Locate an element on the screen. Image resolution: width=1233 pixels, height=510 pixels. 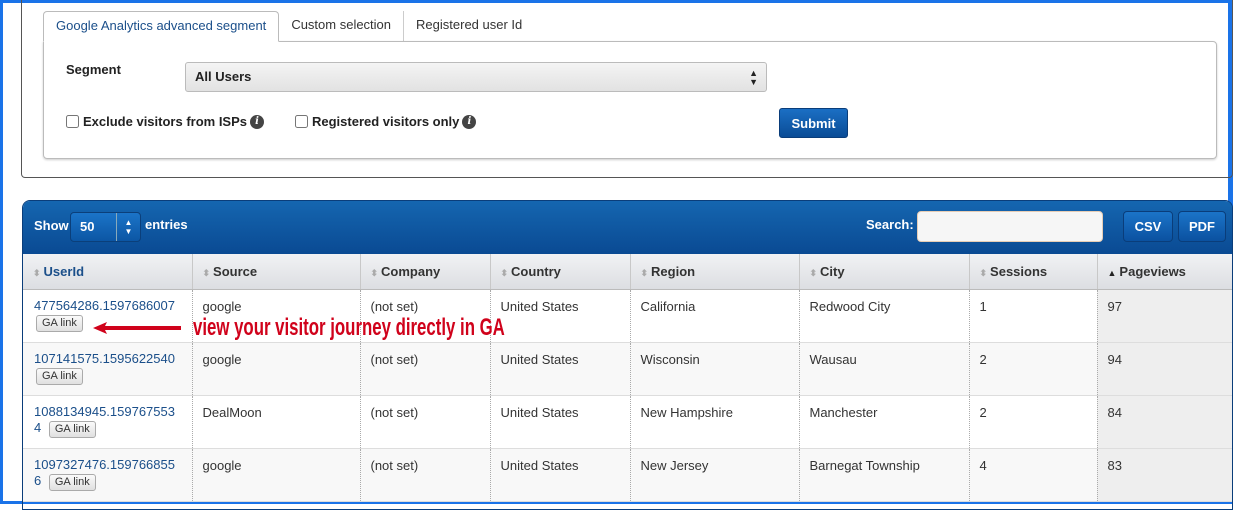
exclude-isps-input is located at coordinates (72, 121).